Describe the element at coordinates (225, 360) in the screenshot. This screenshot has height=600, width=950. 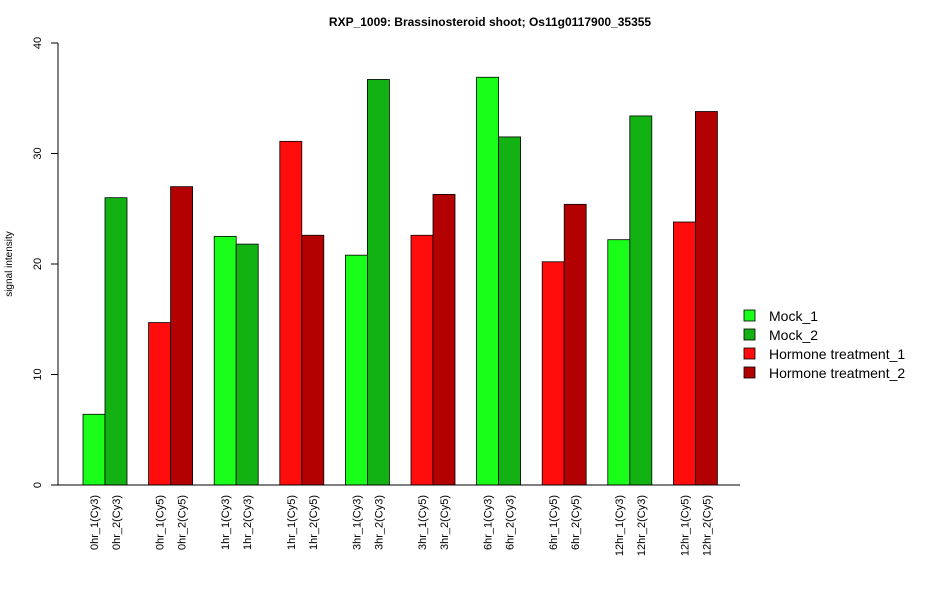
I see `bar-1hr_1(Cy3)` at that location.